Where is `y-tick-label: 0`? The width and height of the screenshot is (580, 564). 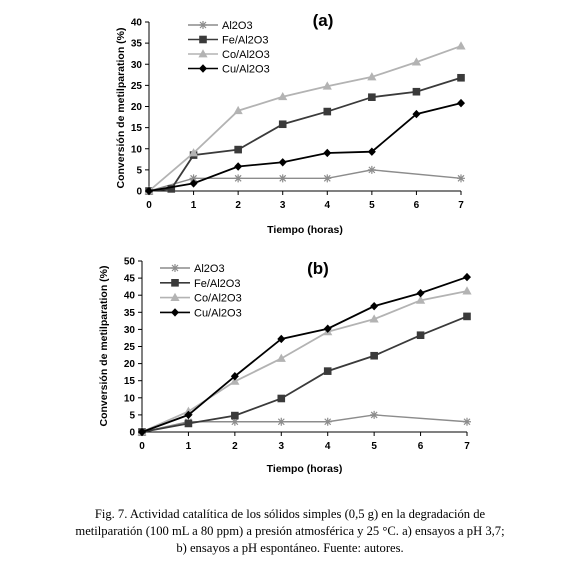
y-tick-label: 0 is located at coordinates (132, 433).